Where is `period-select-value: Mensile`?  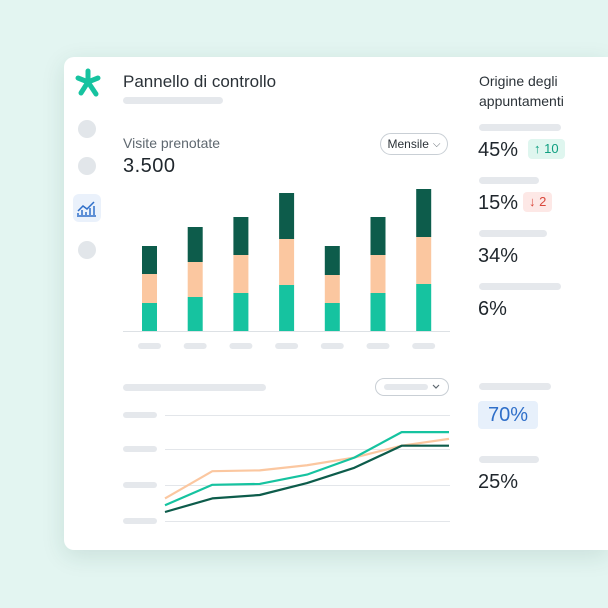
period-select-value: Mensile is located at coordinates (408, 144).